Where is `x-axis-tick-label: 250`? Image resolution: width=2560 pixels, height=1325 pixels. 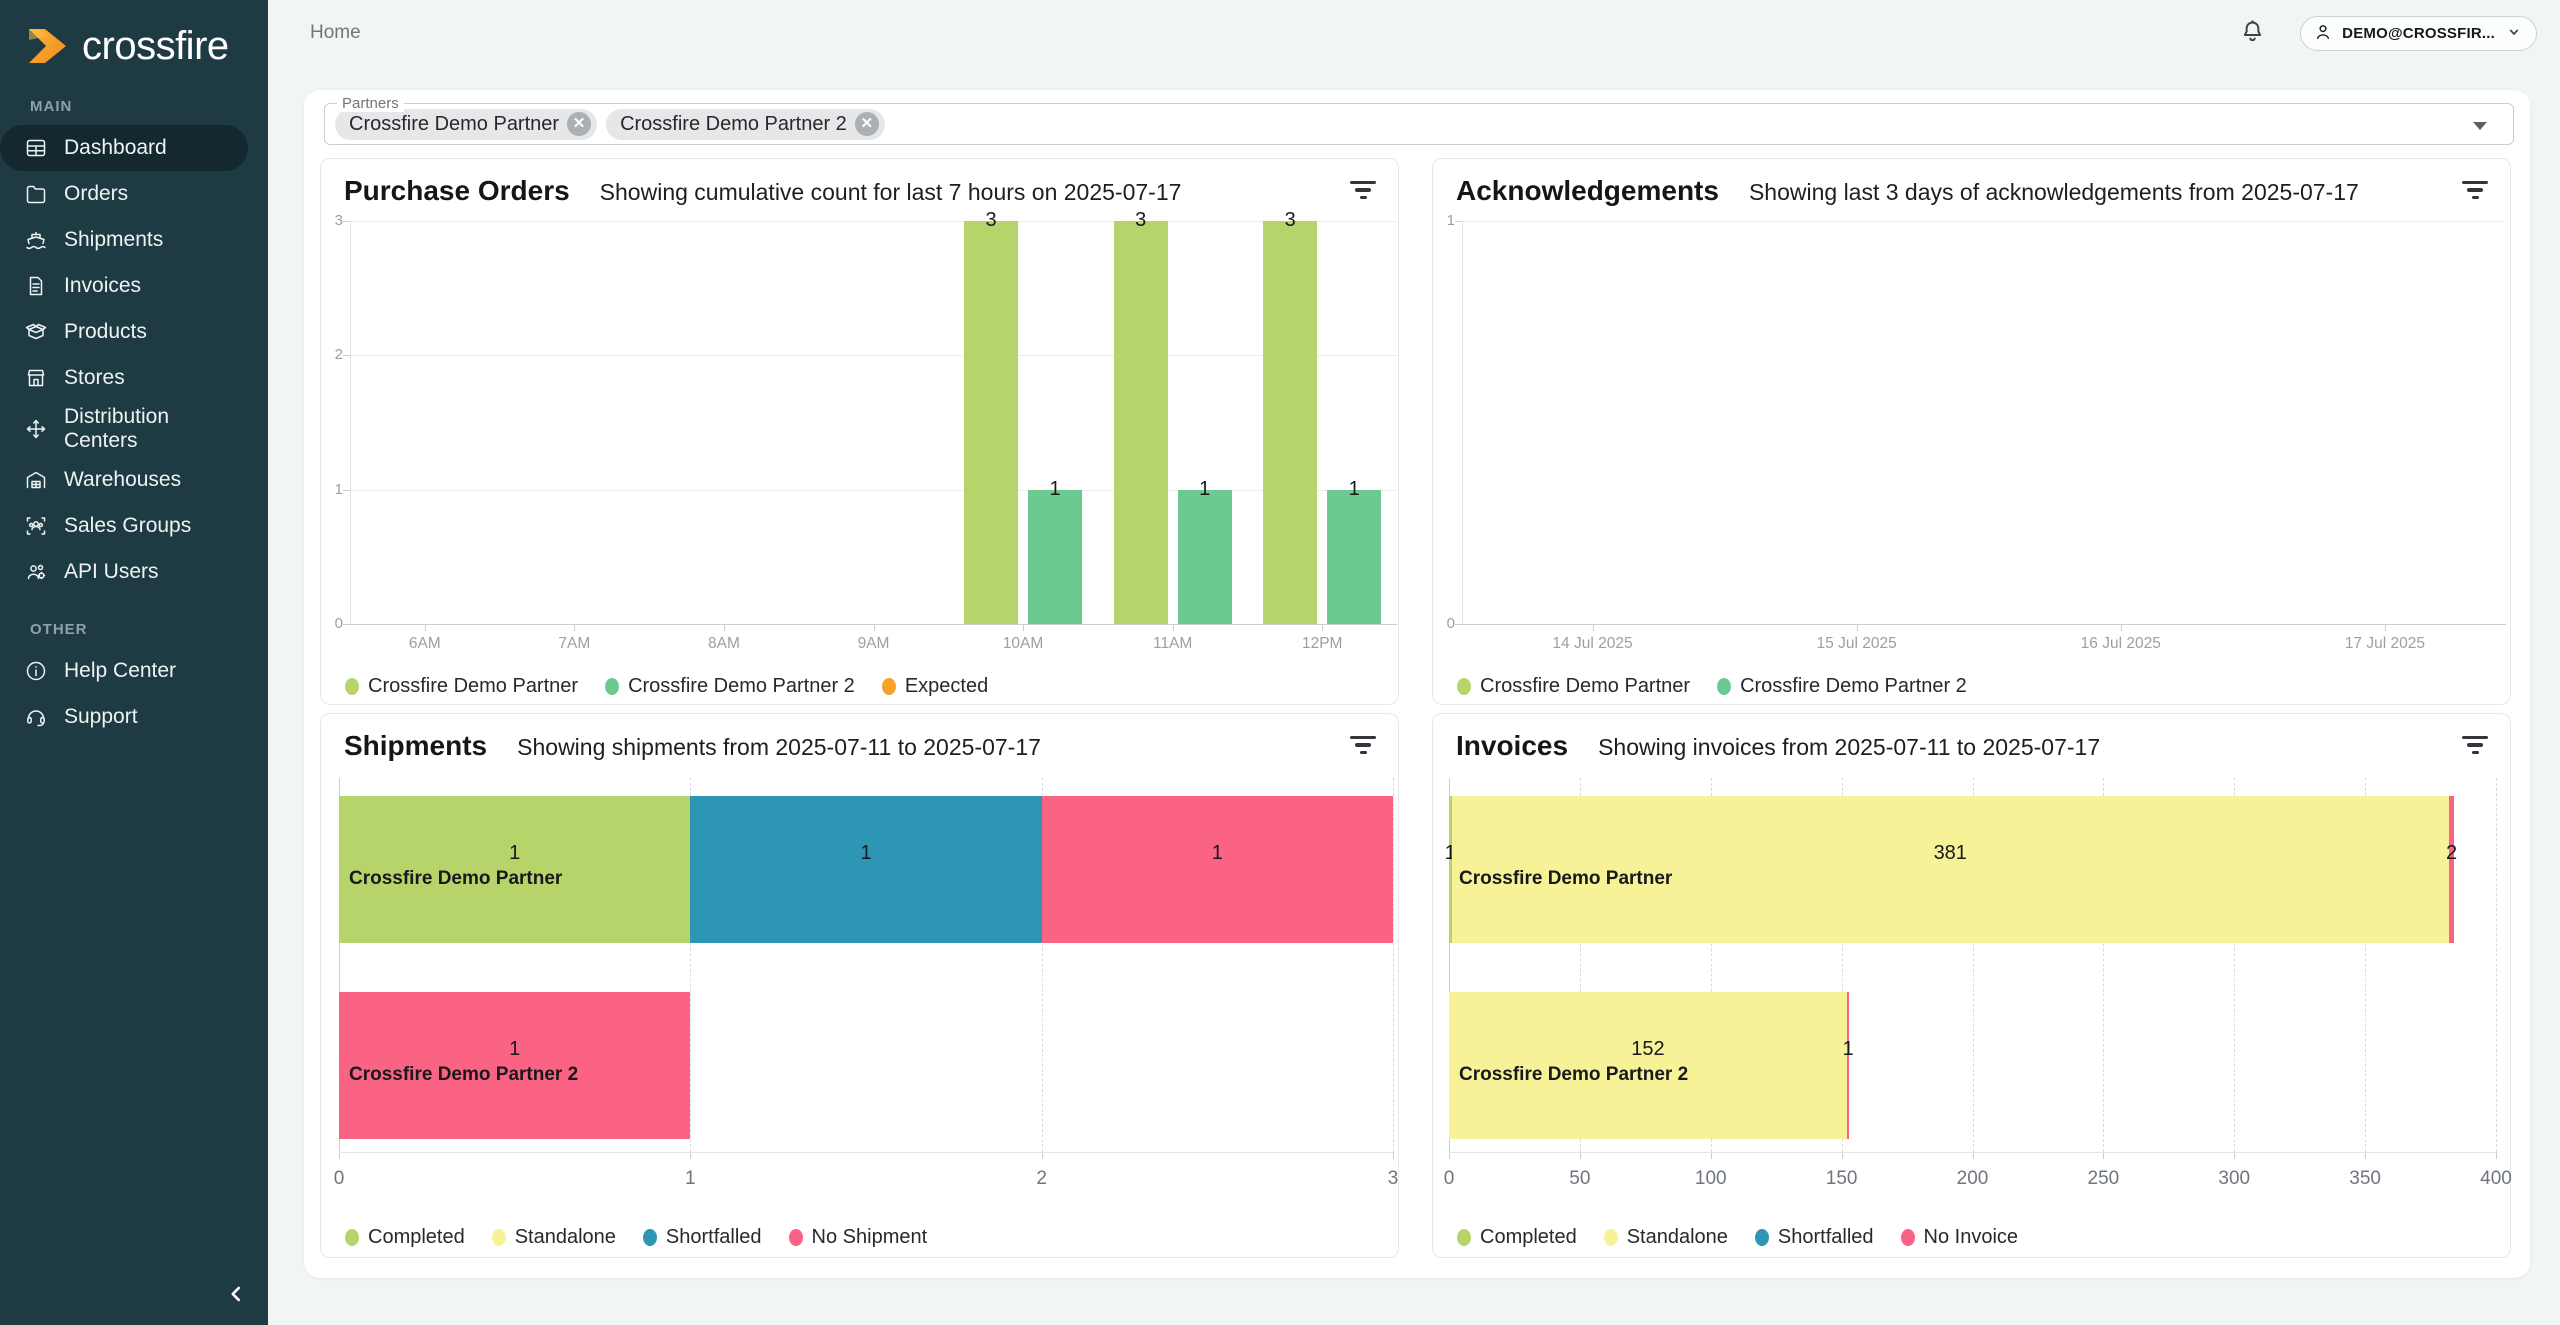
x-axis-tick-label: 250 is located at coordinates (2103, 1178).